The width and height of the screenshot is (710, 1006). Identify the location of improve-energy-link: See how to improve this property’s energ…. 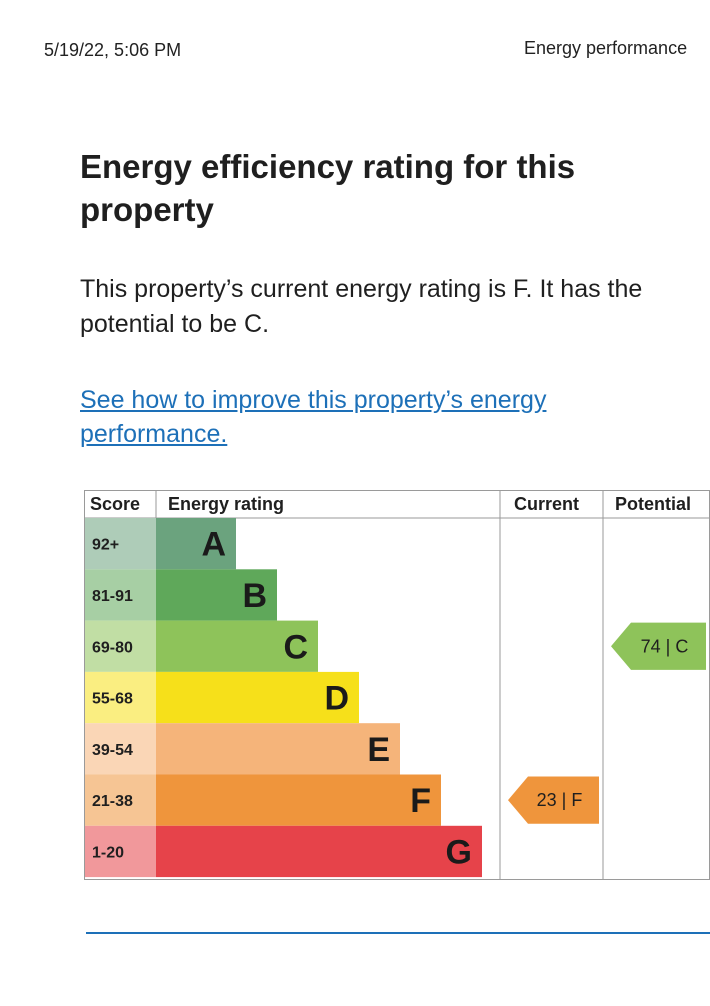
(313, 417).